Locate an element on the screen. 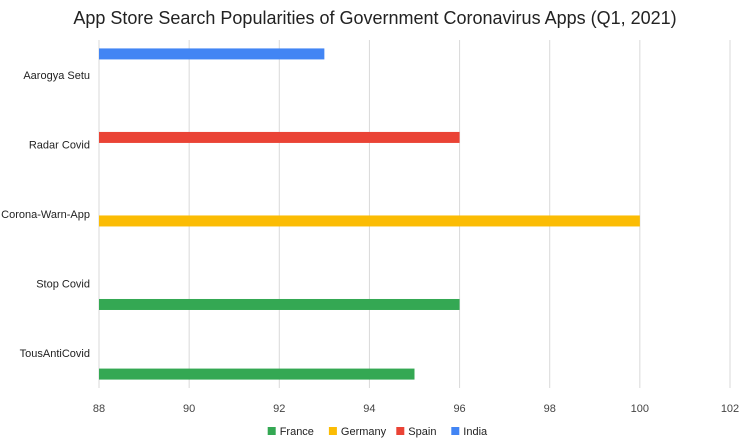 The image size is (750, 446). bar-france-stop-covid is located at coordinates (279, 304).